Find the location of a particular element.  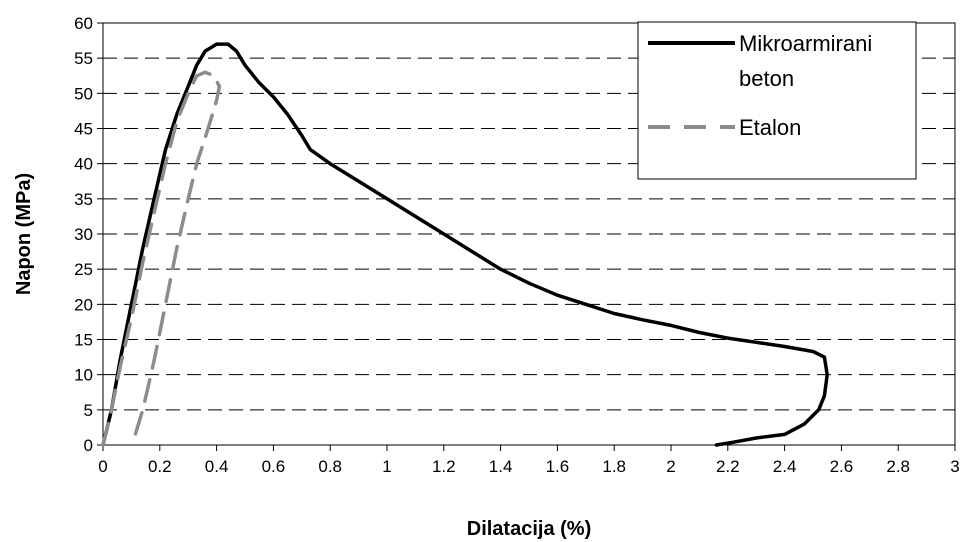

x-tick-label: 0 is located at coordinates (102, 466).